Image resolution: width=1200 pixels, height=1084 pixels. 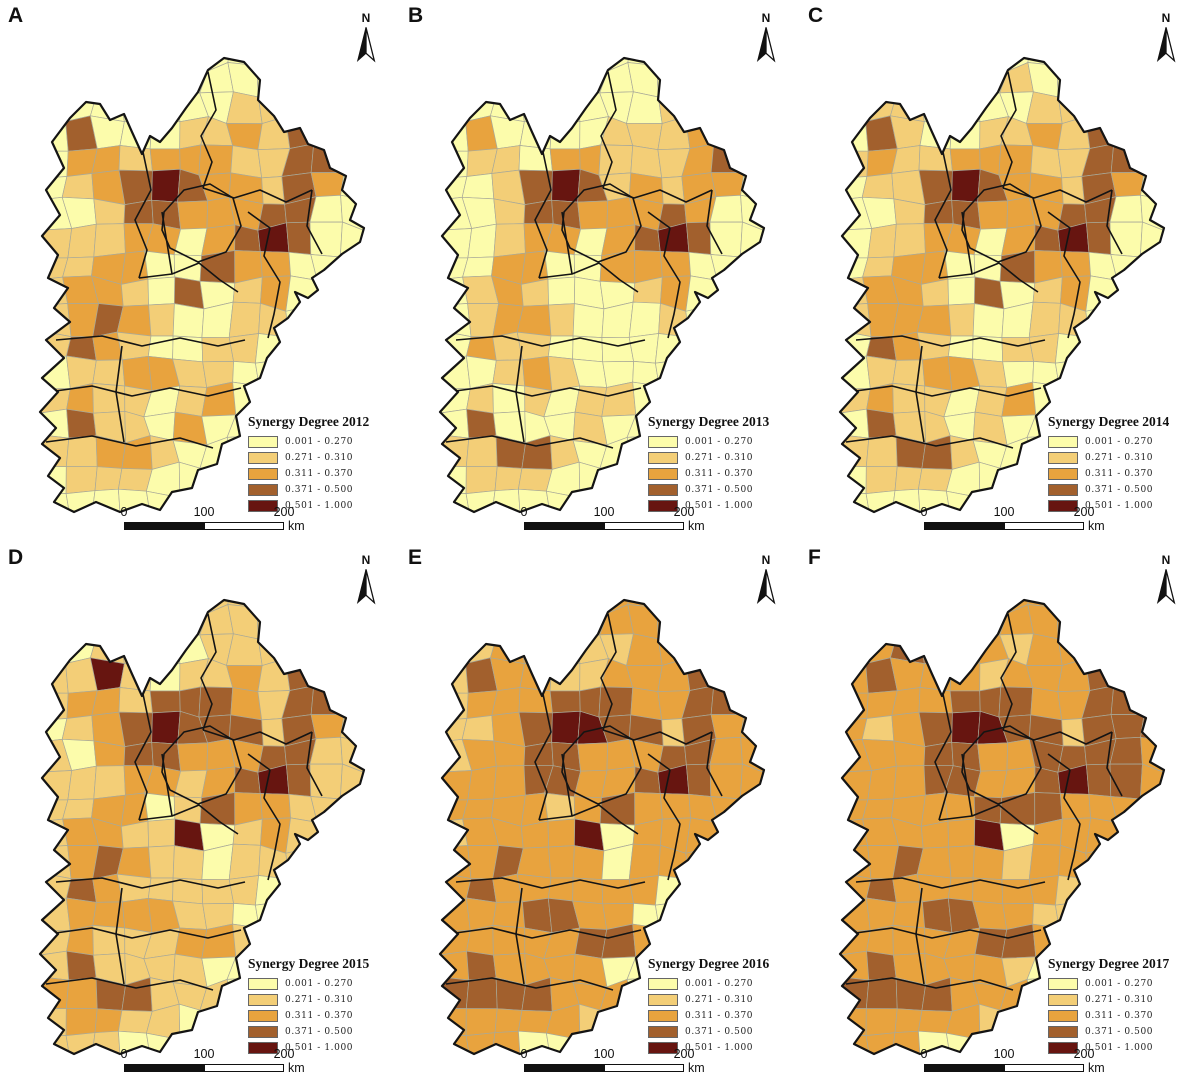 I want to click on legend-label: 0.371 - 0.500, so click(x=1119, y=489).